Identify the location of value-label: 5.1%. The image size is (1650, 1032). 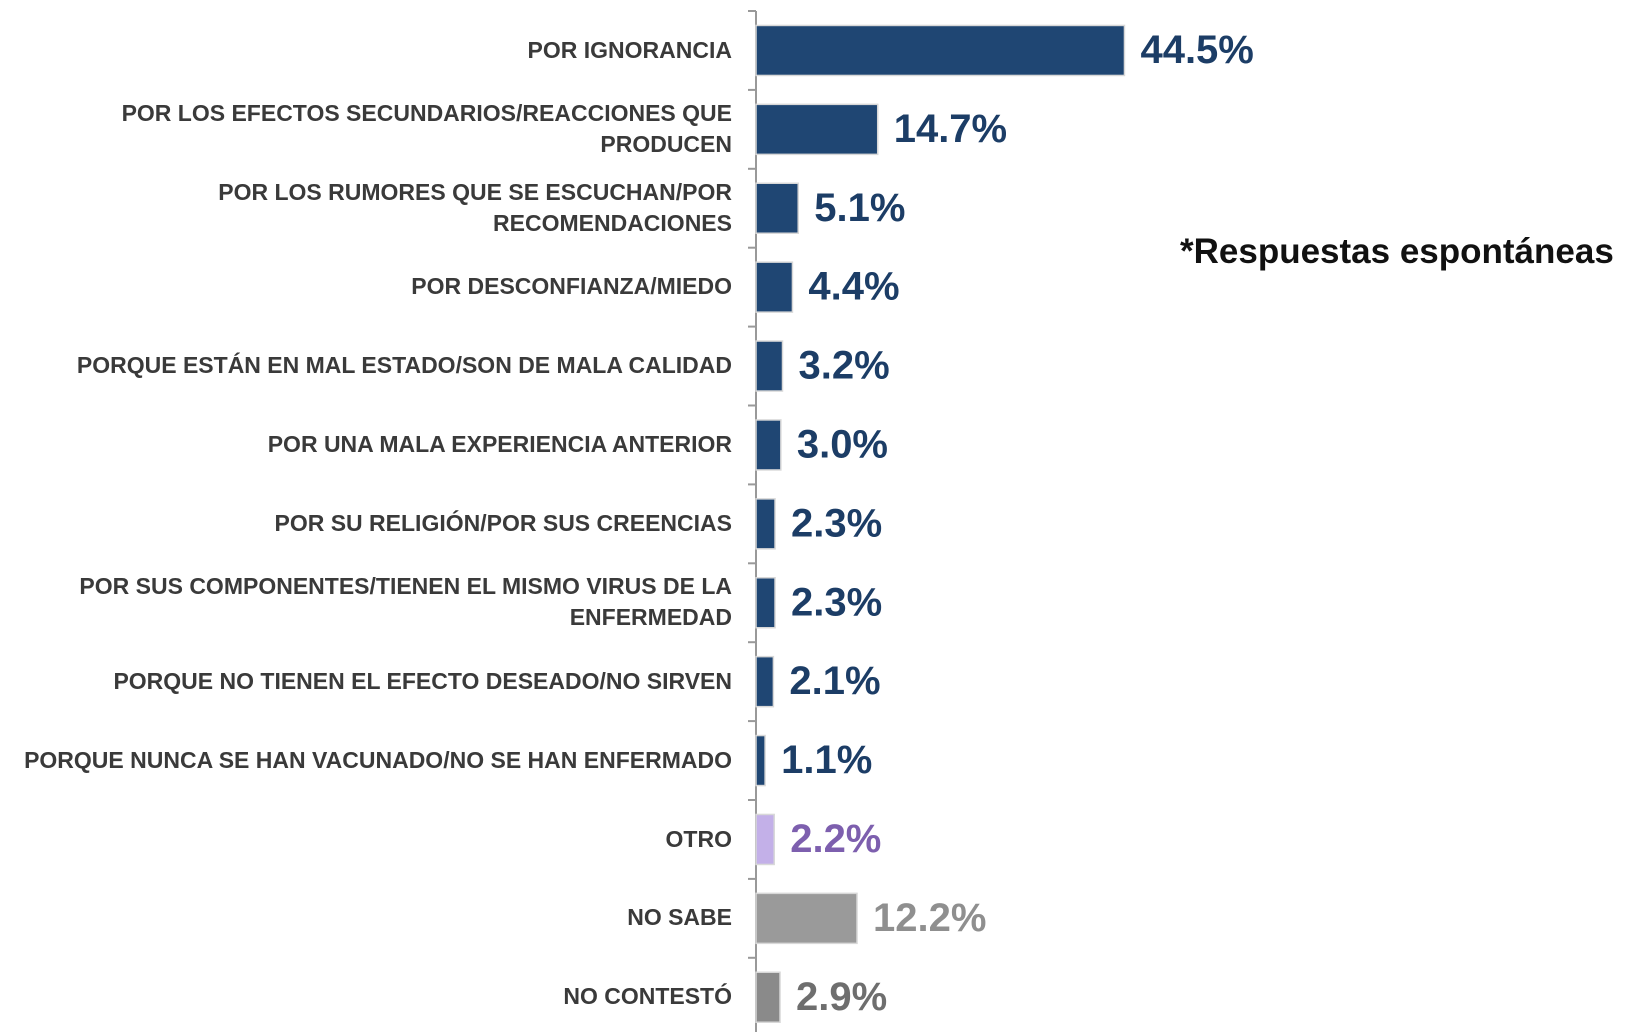
(859, 208).